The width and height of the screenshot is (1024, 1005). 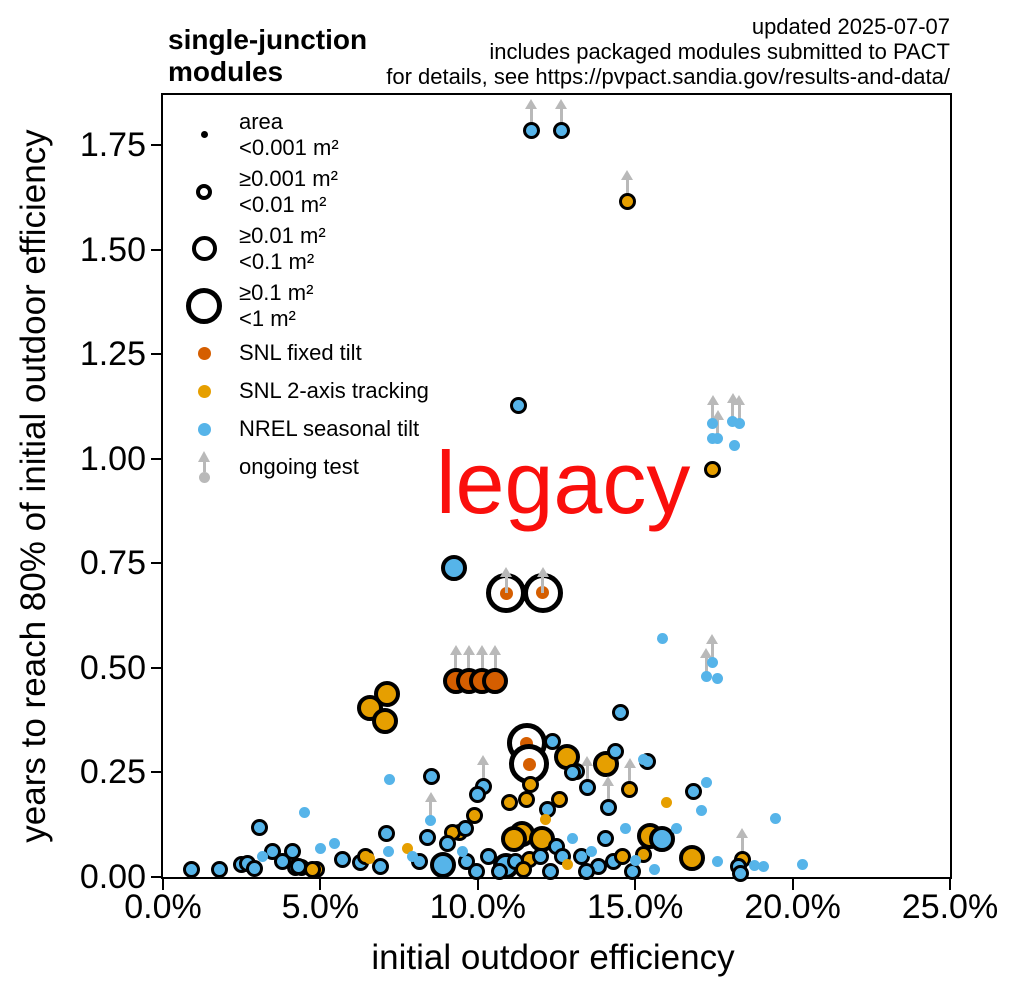 I want to click on x-tick-label: 0.0%, so click(x=163, y=907).